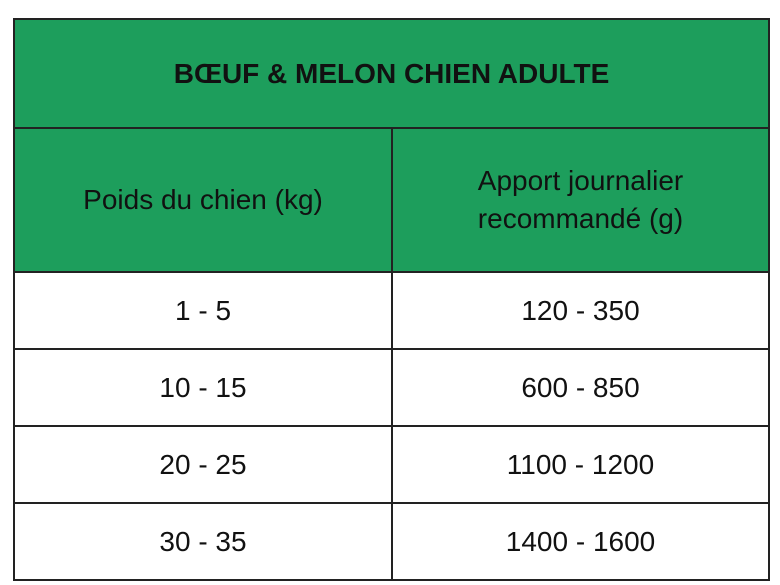 The image size is (780, 585). I want to click on intake-cell: 1400 - 1600, so click(580, 541).